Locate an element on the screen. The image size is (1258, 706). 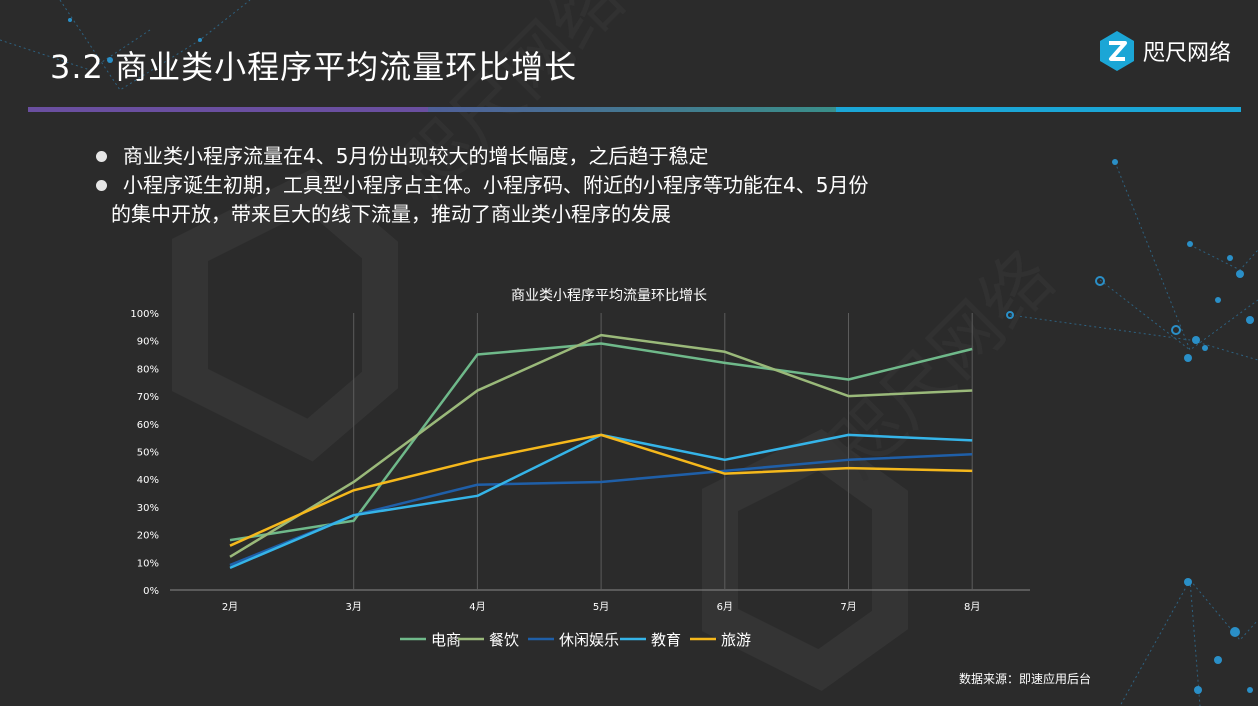
y-tick-label: 100% is located at coordinates (144, 314).